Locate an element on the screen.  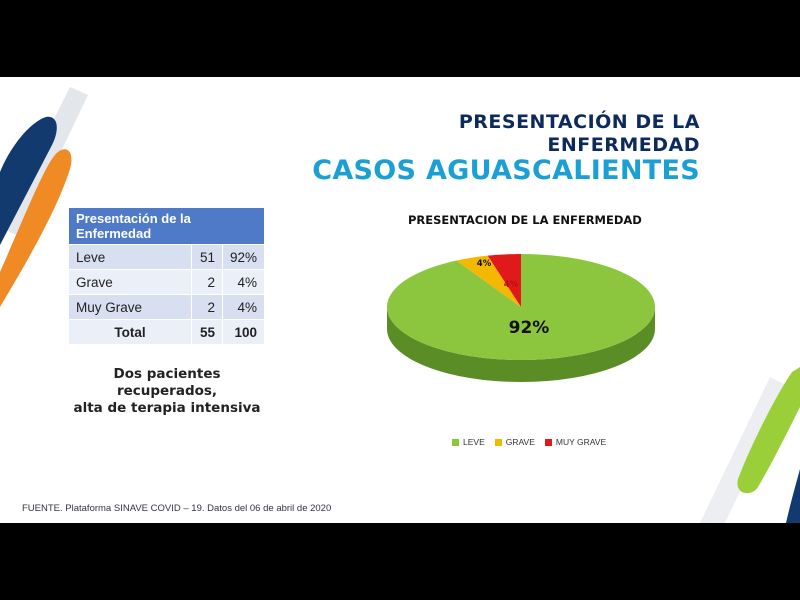
table-header: Presentación de la Enfermedad is located at coordinates (166, 226).